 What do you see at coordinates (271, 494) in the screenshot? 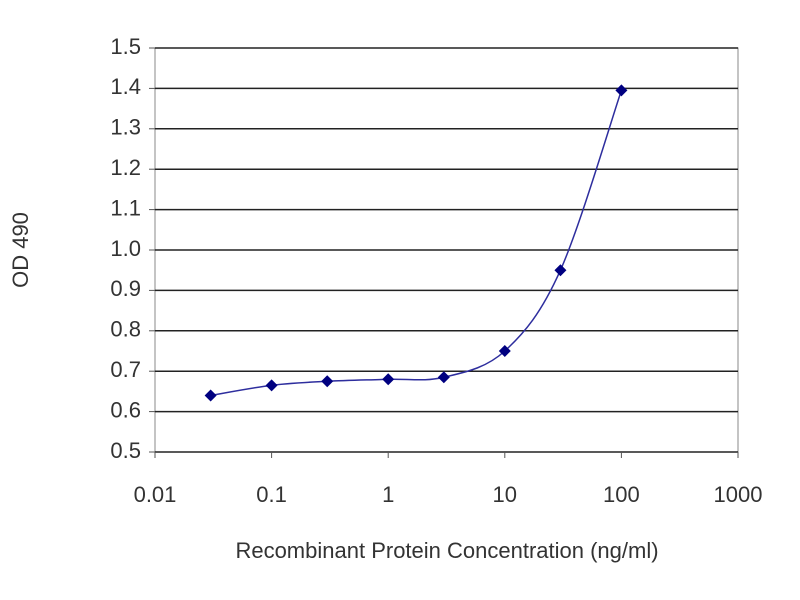
I see `x-tick-label: 0.1` at bounding box center [271, 494].